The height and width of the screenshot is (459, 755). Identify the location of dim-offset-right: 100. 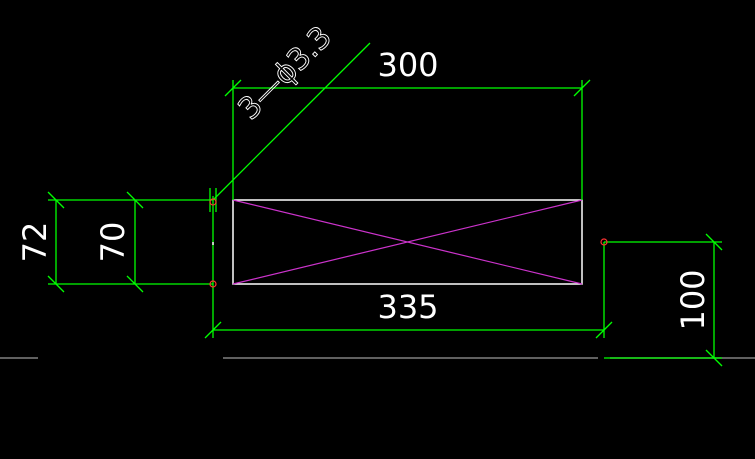
(693, 299).